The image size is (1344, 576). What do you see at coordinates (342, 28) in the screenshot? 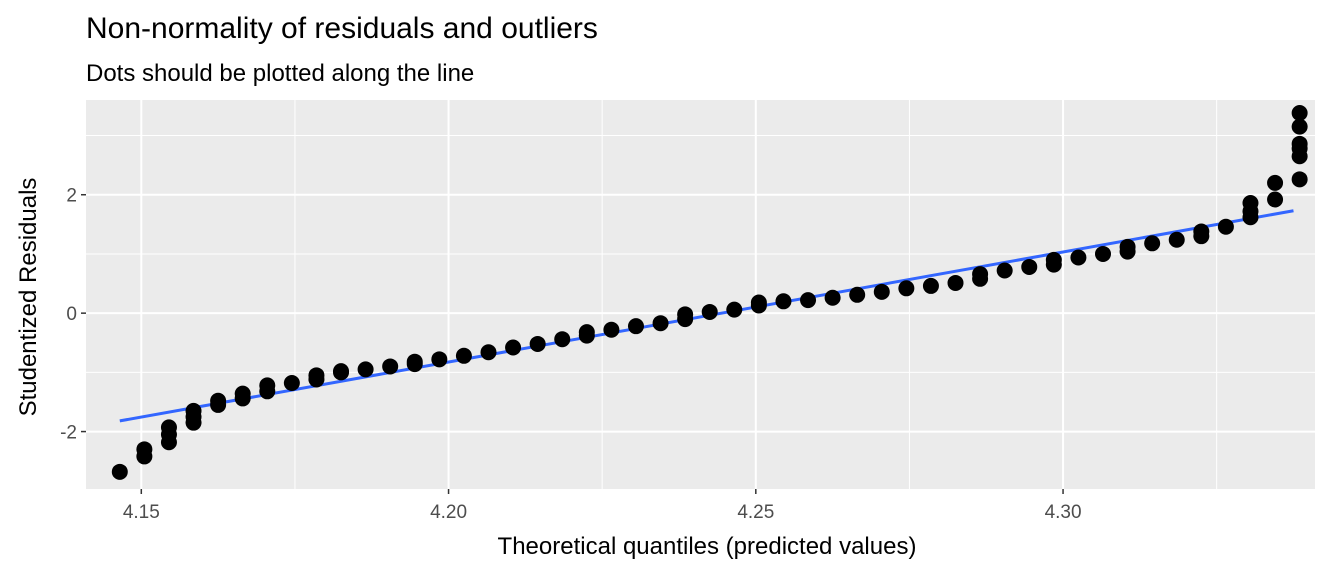
I see `chart-title: Non-normality of residuals and outliers` at bounding box center [342, 28].